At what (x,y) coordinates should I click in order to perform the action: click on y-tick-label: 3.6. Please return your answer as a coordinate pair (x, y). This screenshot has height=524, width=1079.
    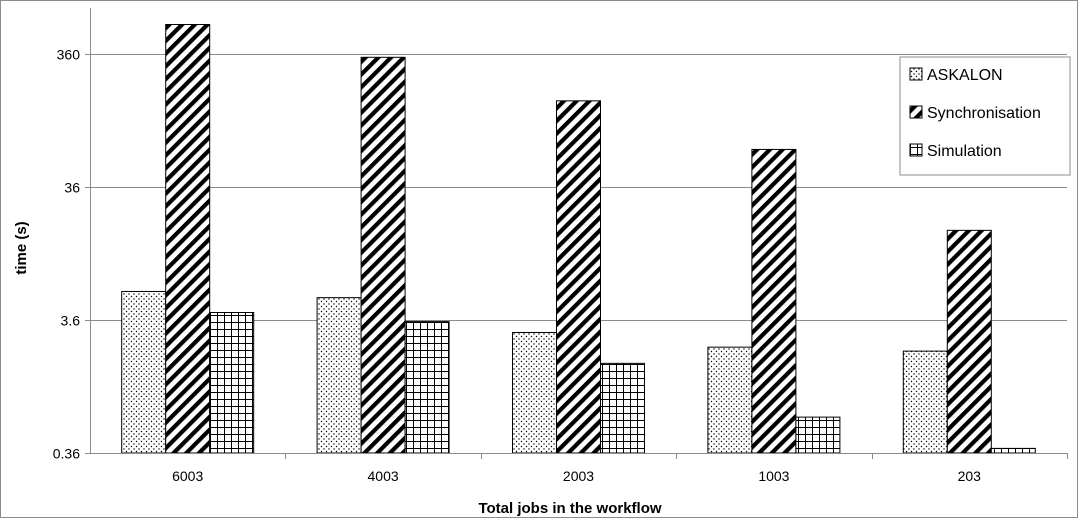
    Looking at the image, I should click on (71, 321).